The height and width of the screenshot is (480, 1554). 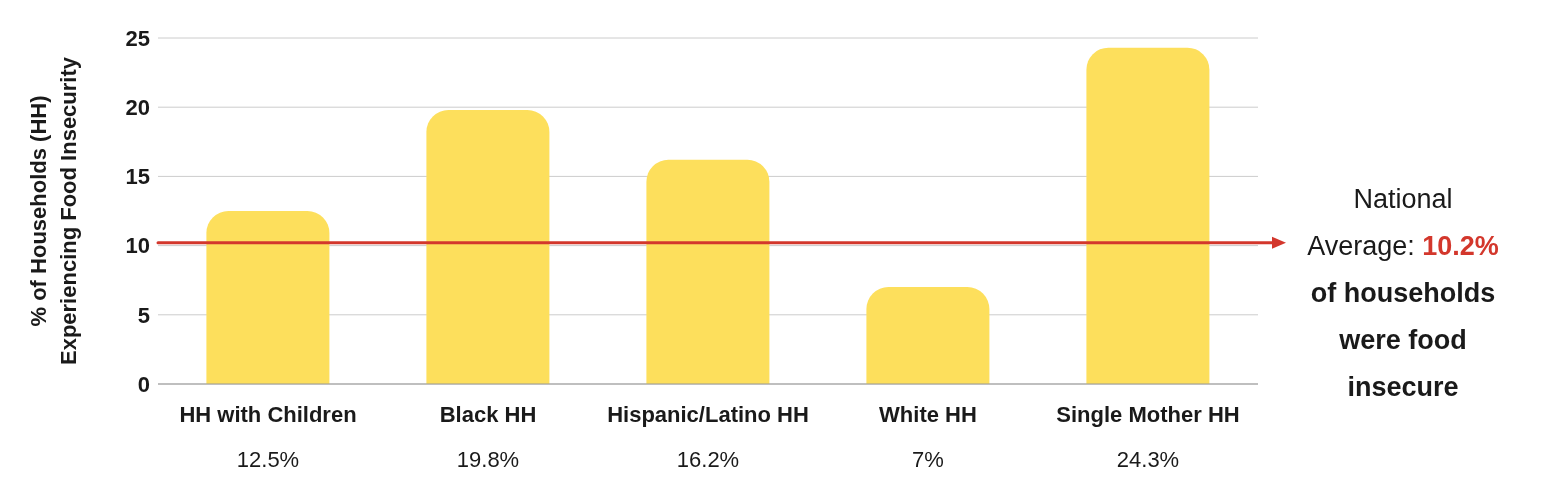 What do you see at coordinates (708, 414) in the screenshot?
I see `x-tick-label: Hispanic/Latino HH` at bounding box center [708, 414].